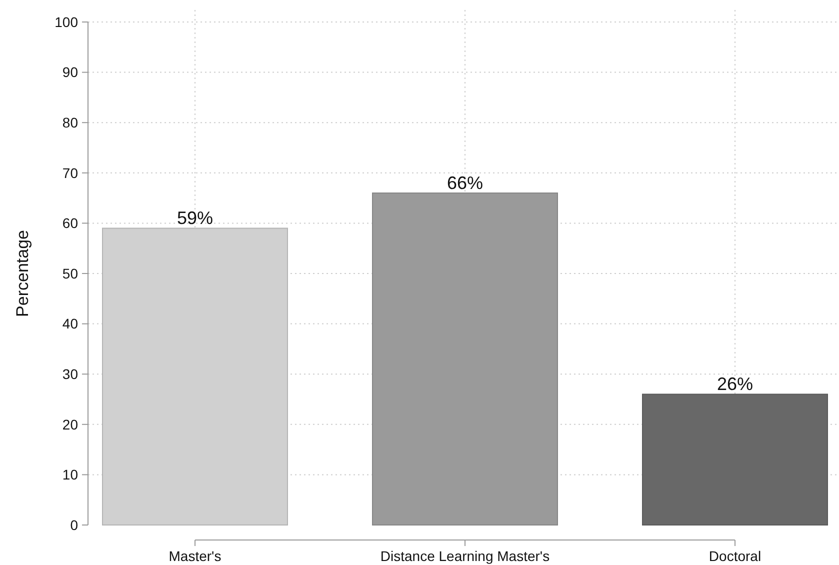 The height and width of the screenshot is (565, 839). What do you see at coordinates (70, 324) in the screenshot?
I see `y-tick-label: 40` at bounding box center [70, 324].